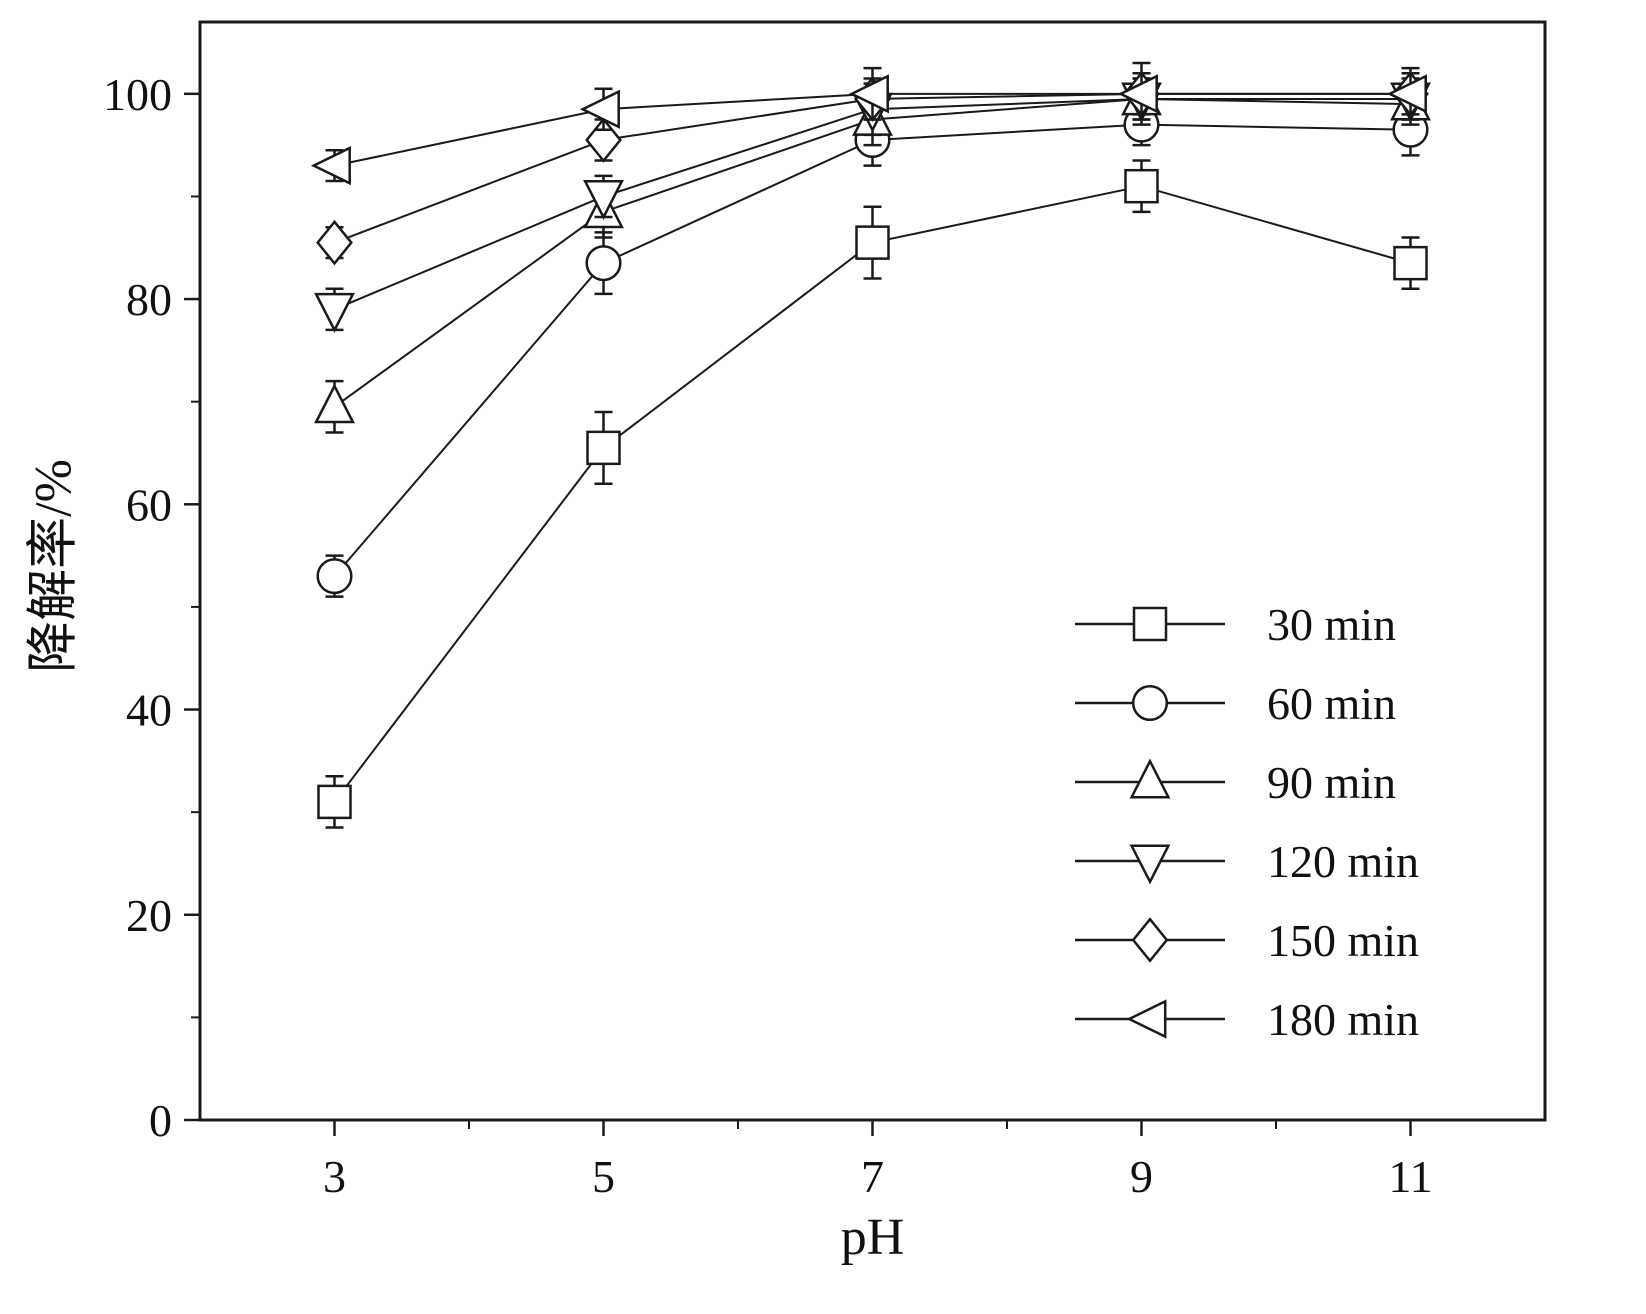 This screenshot has width=1646, height=1314. I want to click on x-tick-label: 7, so click(872, 1176).